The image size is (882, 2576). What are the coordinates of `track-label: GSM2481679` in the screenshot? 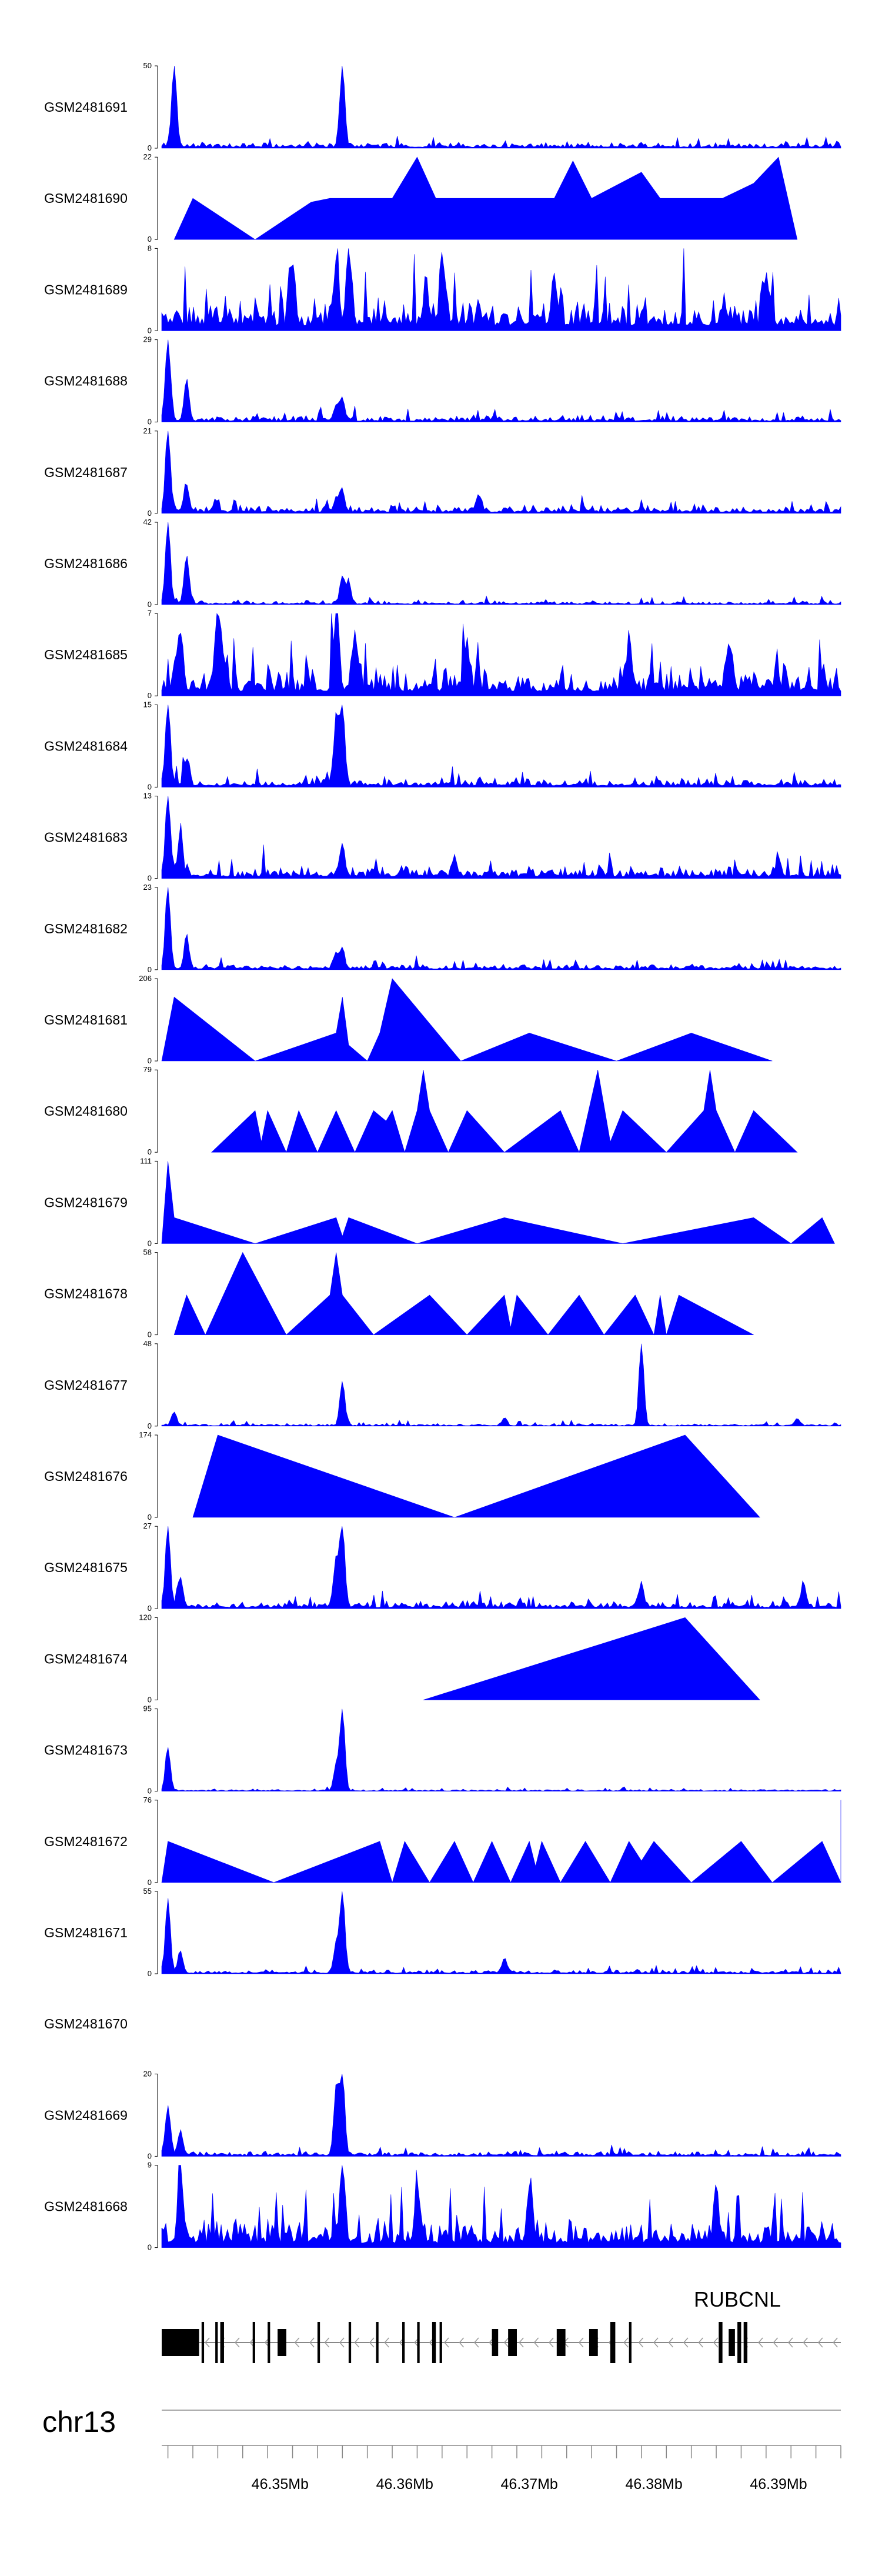 It's located at (86, 1202).